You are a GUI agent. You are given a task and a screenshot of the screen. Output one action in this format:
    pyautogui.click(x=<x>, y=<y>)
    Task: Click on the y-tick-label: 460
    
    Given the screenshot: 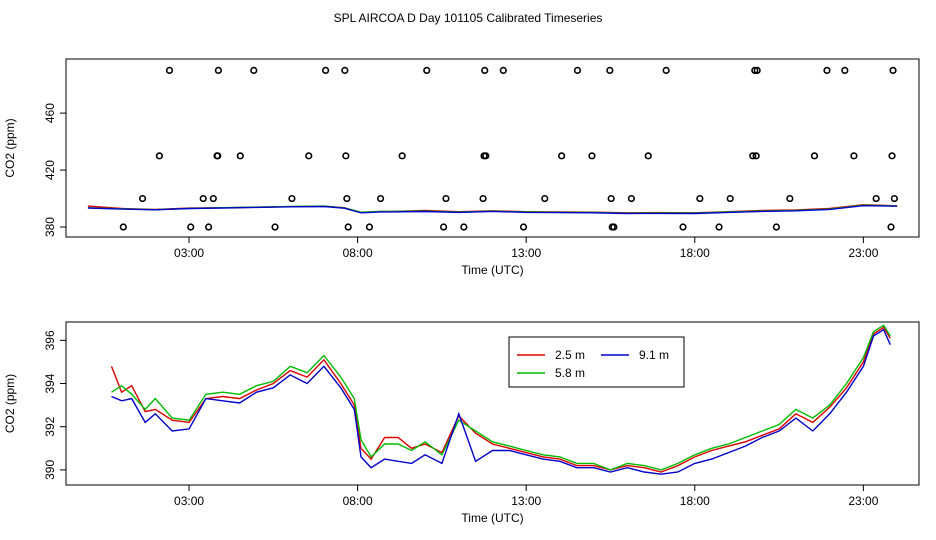 What is the action you would take?
    pyautogui.click(x=50, y=113)
    